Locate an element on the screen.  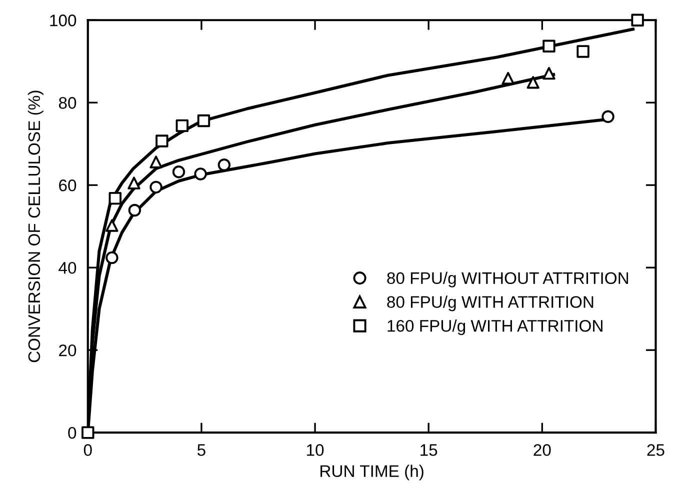
y-tick-label: 100 is located at coordinates (63, 20).